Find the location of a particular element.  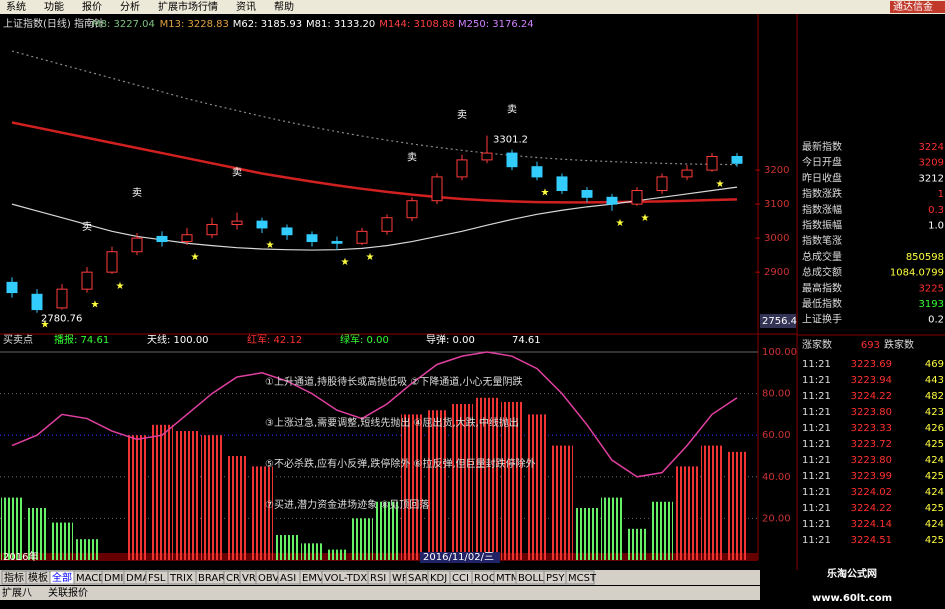

tick-price: 3223.80 is located at coordinates (871, 460).